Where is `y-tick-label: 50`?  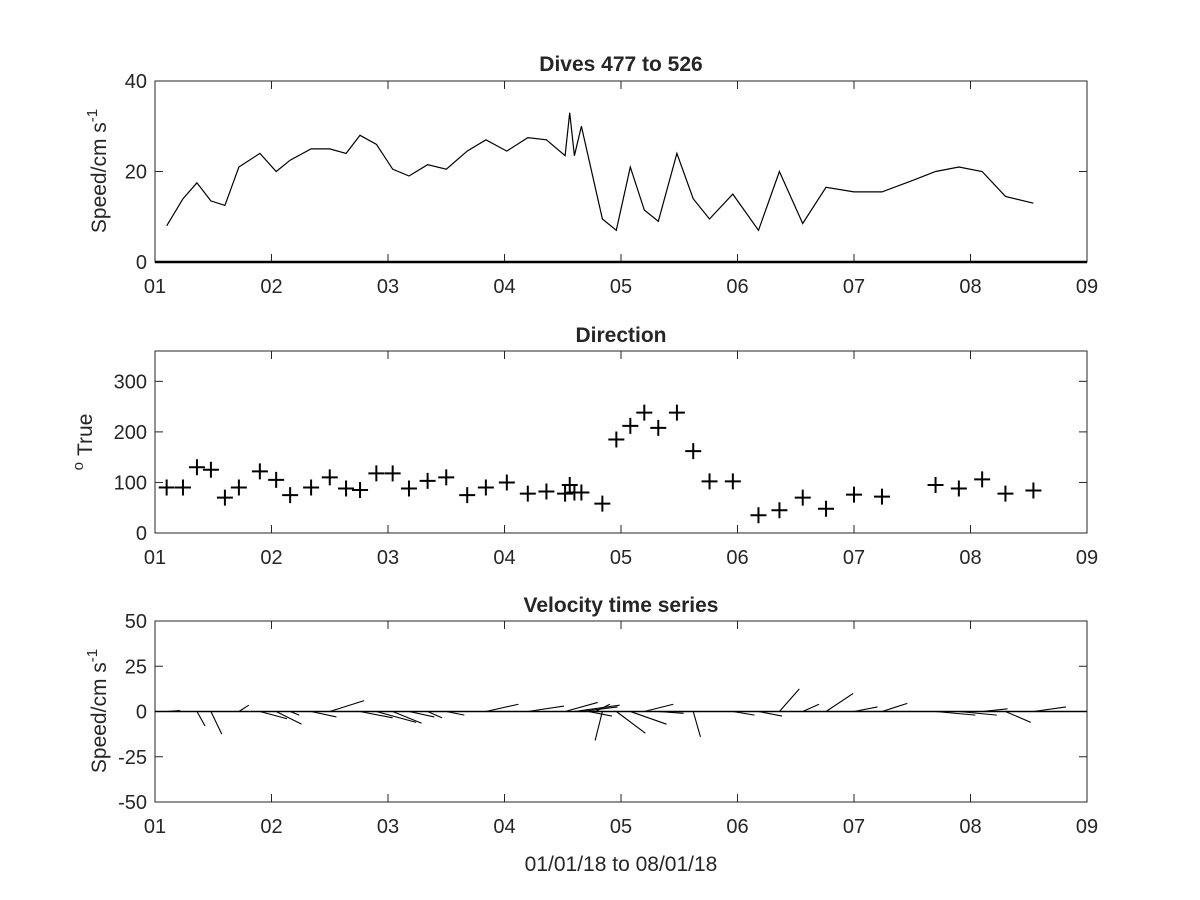 y-tick-label: 50 is located at coordinates (136, 622).